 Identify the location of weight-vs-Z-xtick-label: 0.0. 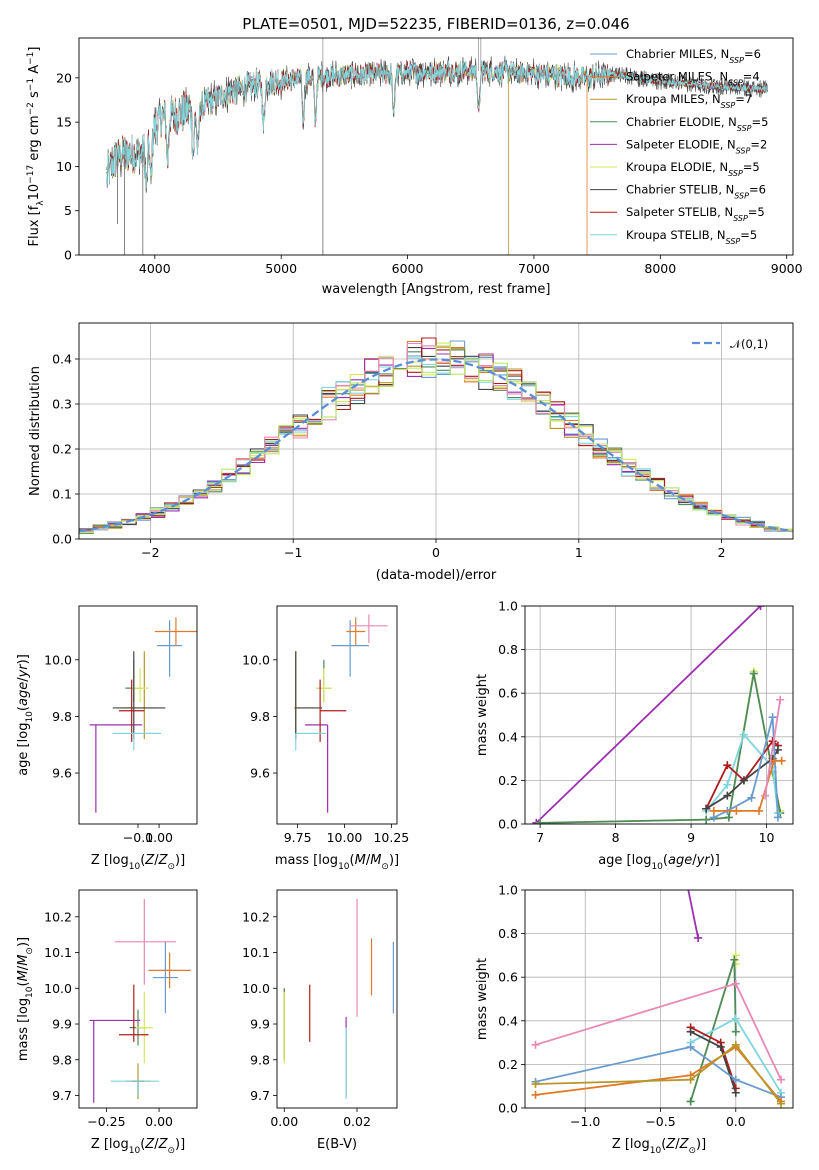
(736, 1121).